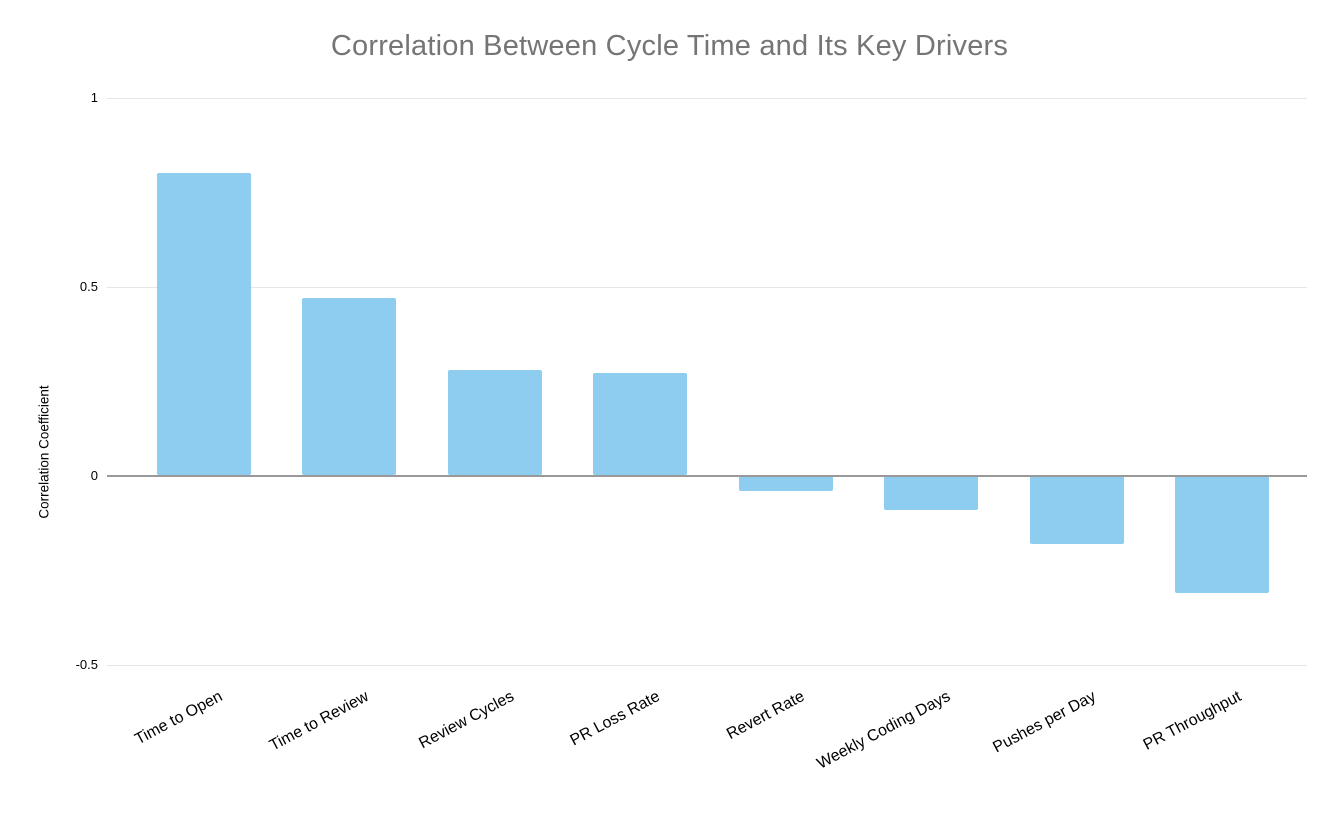  What do you see at coordinates (785, 483) in the screenshot?
I see `bar-revert-rate` at bounding box center [785, 483].